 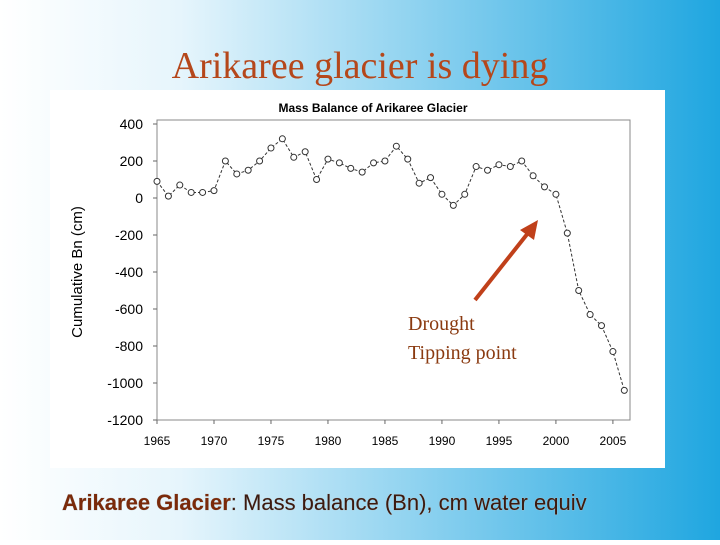 I want to click on x-tick-label: 1975, so click(x=271, y=441).